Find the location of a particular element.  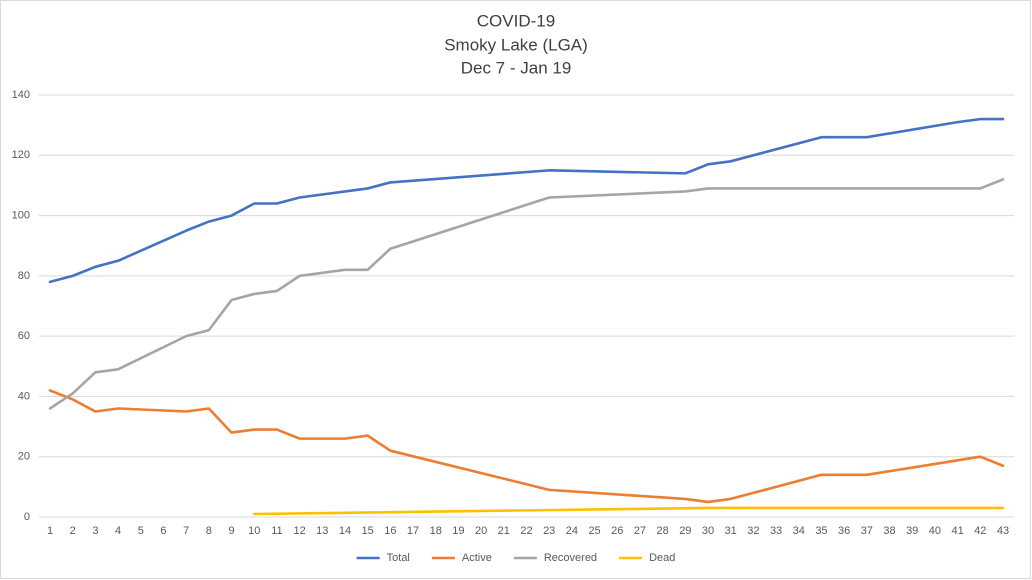

legend-item: Recovered is located at coordinates (555, 558).